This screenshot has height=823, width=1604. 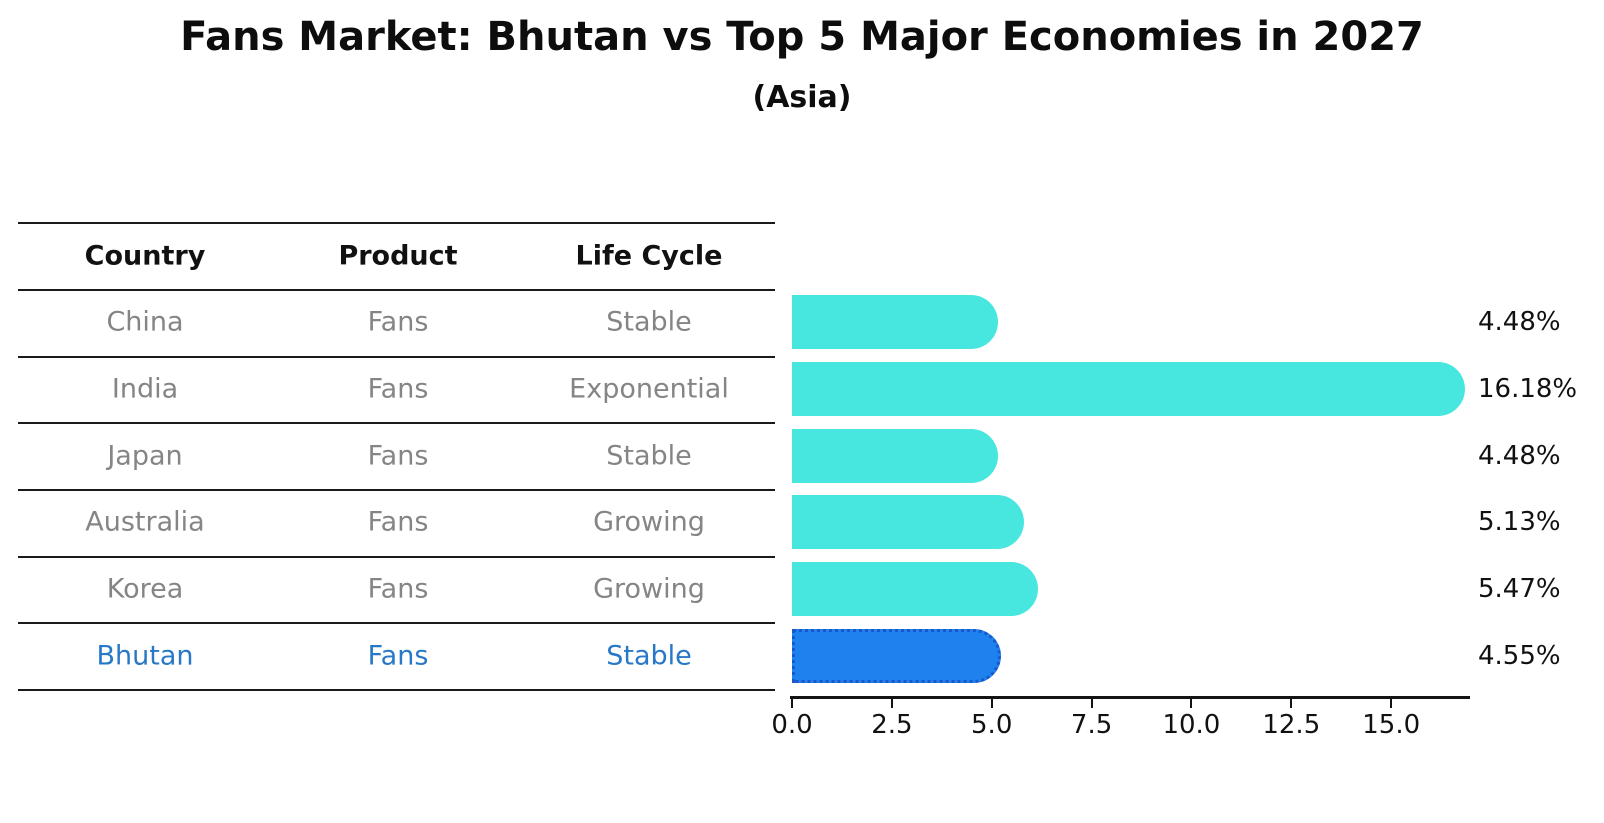 What do you see at coordinates (1519, 455) in the screenshot?
I see `value-label-japan: 4.48%` at bounding box center [1519, 455].